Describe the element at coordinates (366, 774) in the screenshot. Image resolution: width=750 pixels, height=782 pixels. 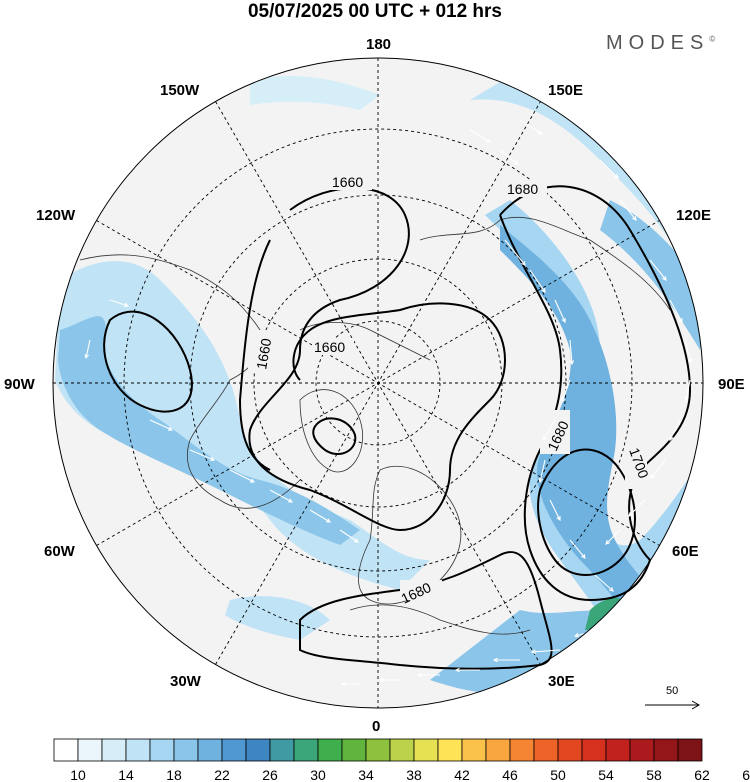
I see `colorbar-tick-label: 34` at that location.